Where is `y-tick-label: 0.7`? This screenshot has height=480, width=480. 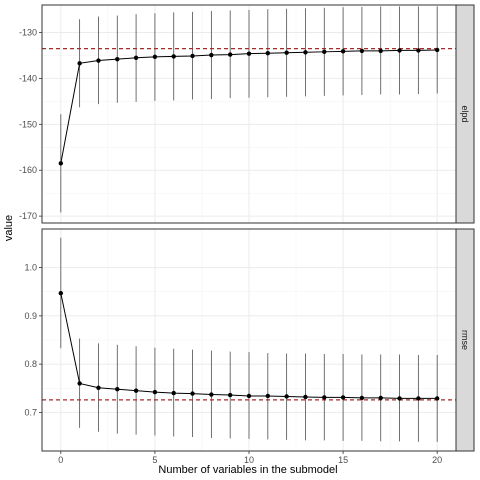 y-tick-label: 0.7 is located at coordinates (30, 412).